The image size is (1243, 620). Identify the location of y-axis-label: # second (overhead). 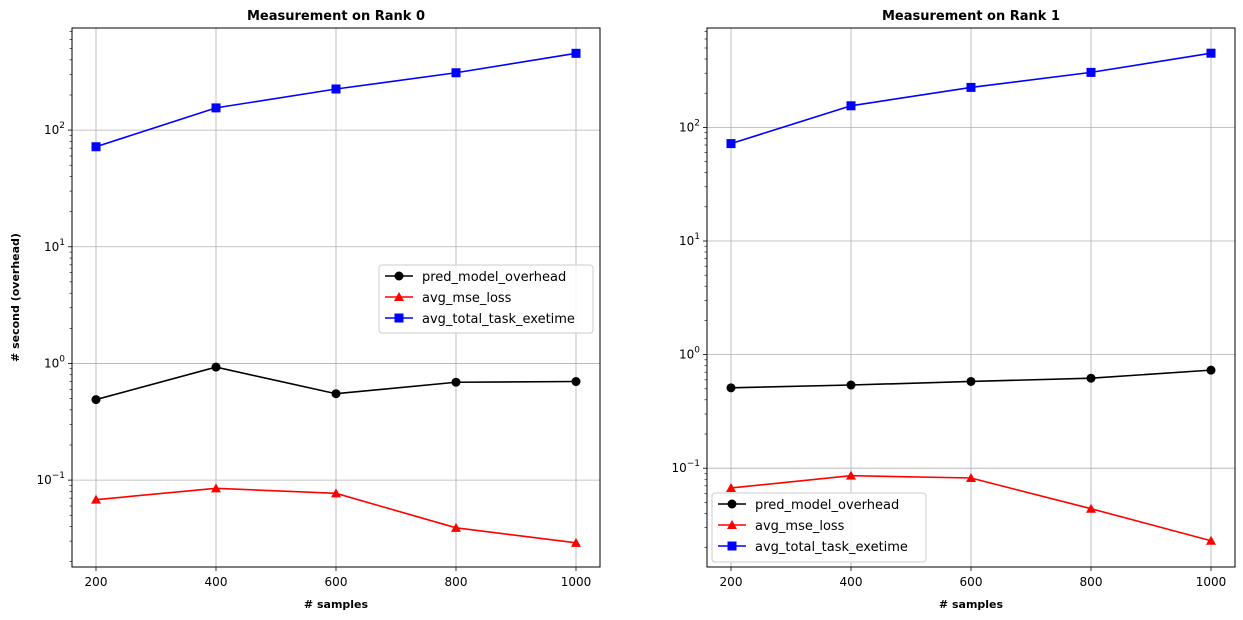
(15, 297).